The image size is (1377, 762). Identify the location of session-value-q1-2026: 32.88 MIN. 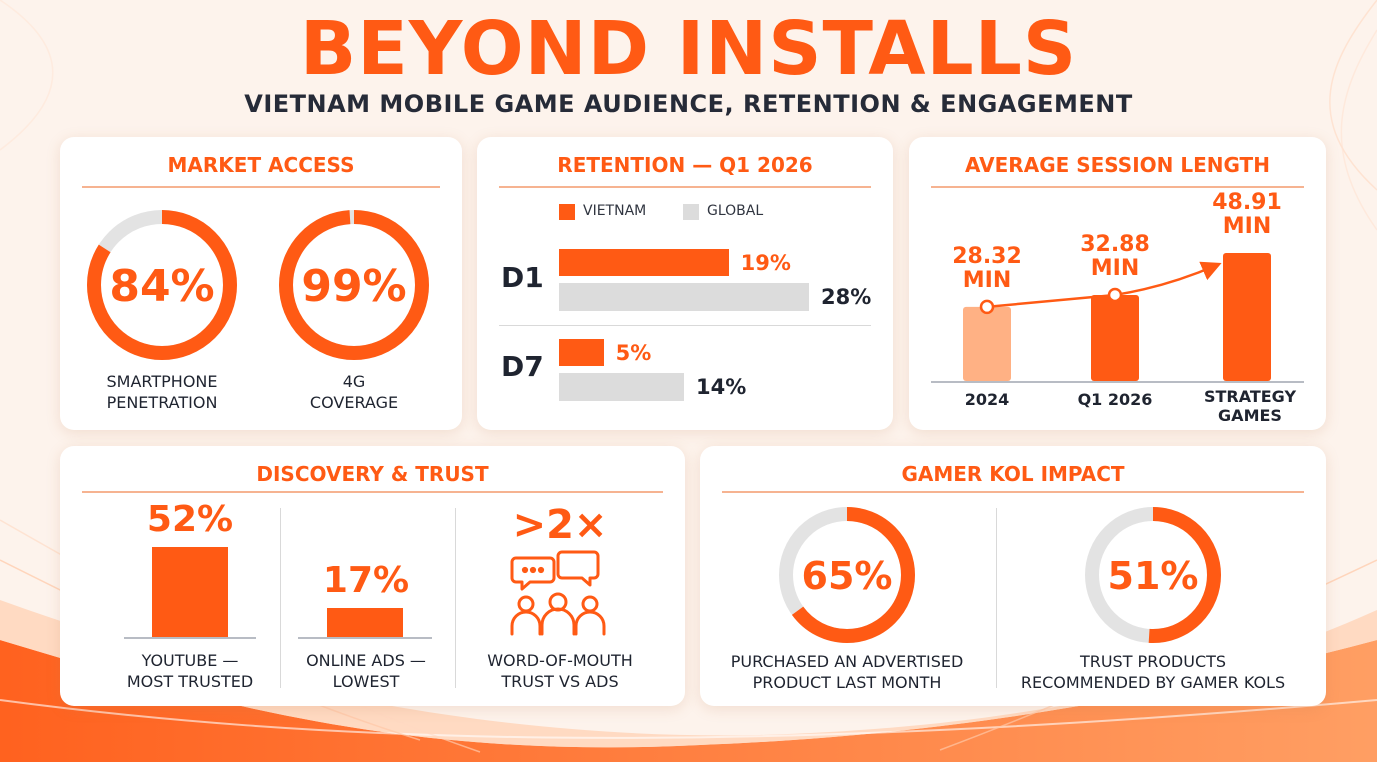
(1115, 256).